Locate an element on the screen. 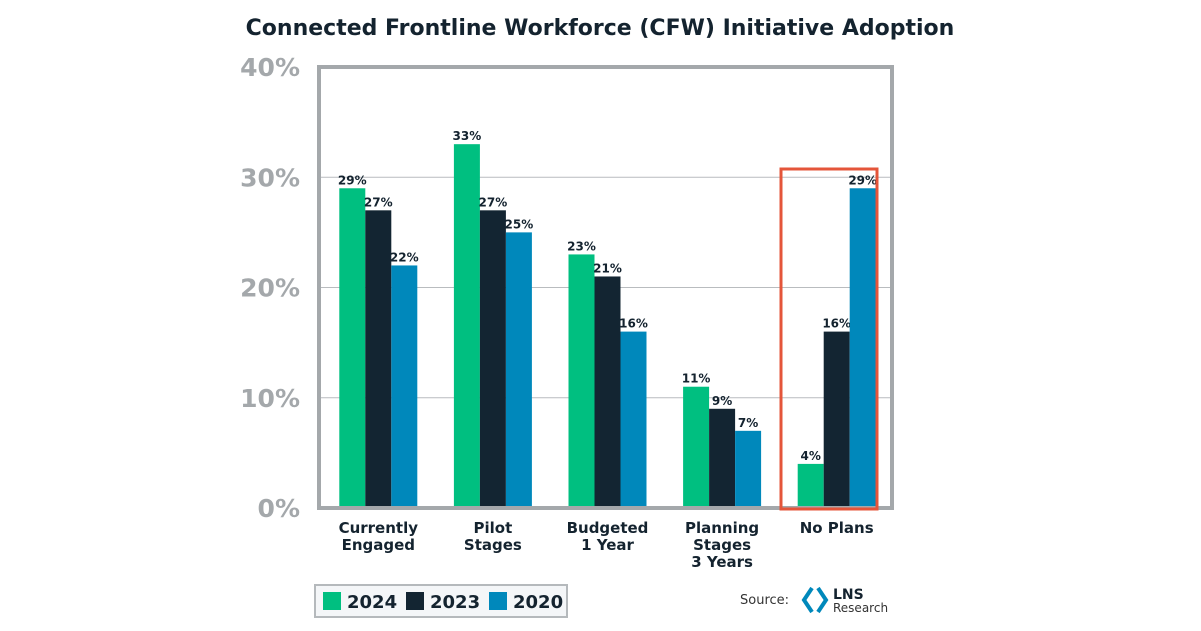 This screenshot has width=1201, height=631. x-category-label: Planning Stages 3 Years is located at coordinates (722, 545).